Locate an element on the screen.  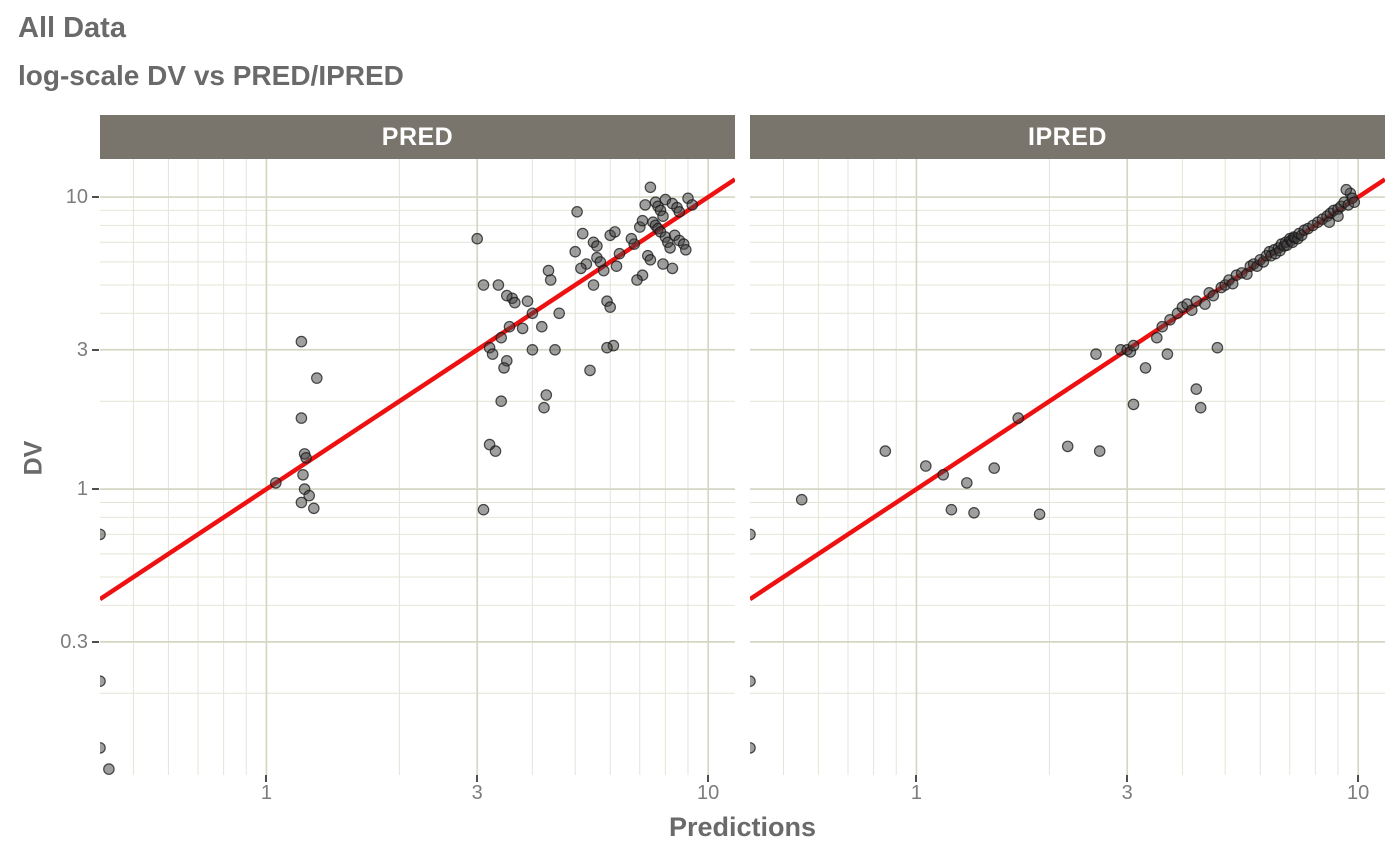
facet-strip-ipred-label: IPRED is located at coordinates (1067, 136).